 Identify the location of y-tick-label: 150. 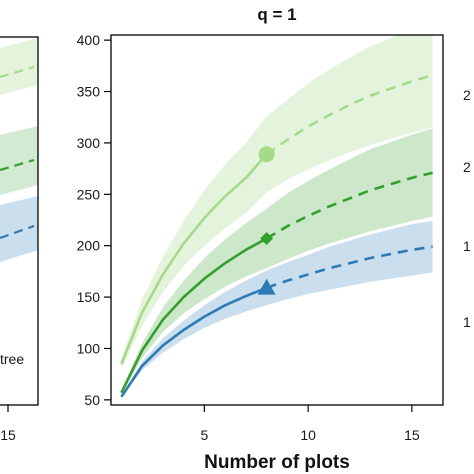
(89, 297).